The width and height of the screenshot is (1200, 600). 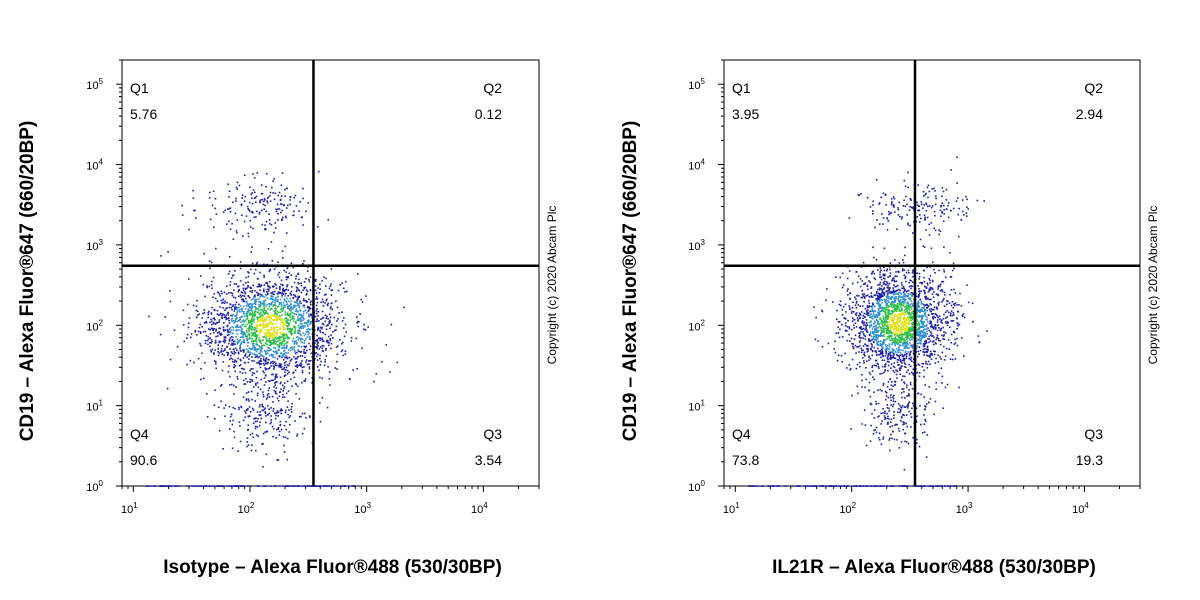 I want to click on quadrant-name: Q4, so click(x=139, y=434).